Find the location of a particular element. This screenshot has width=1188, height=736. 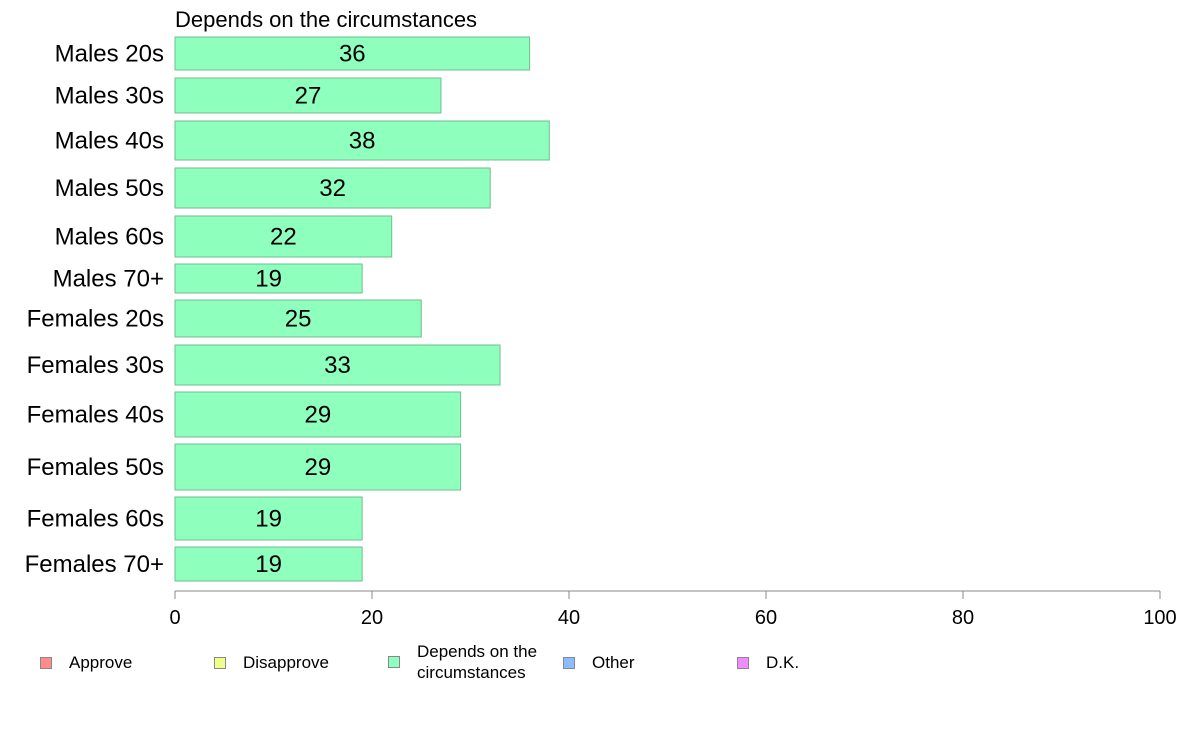

value-label-females-20s: 25 is located at coordinates (298, 319).